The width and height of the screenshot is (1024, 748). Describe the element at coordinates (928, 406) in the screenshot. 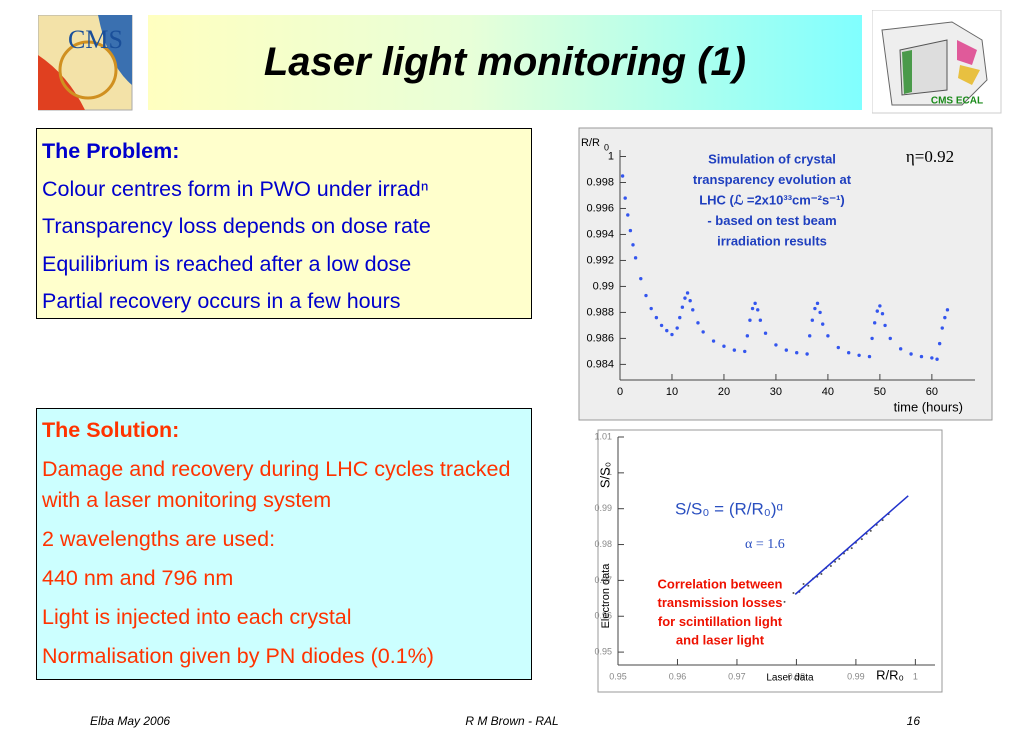

I see `x-axis-label: time (hours)` at that location.